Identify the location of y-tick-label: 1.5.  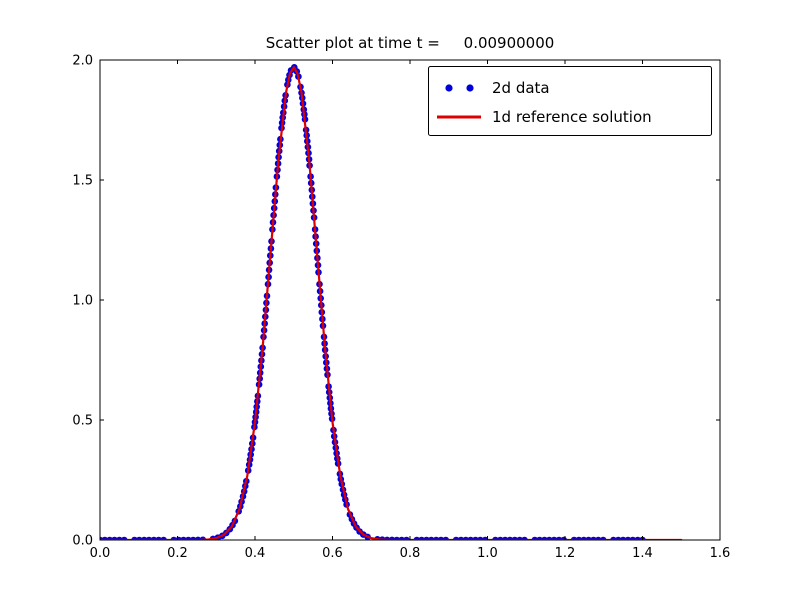
(82, 181).